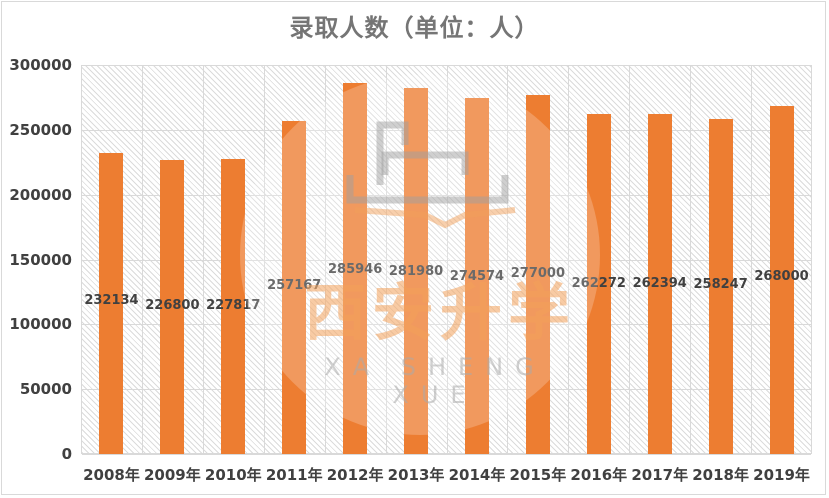 This screenshot has width=829, height=498. What do you see at coordinates (414, 28) in the screenshot?
I see `chart-title: 录取人数（单位：人）` at bounding box center [414, 28].